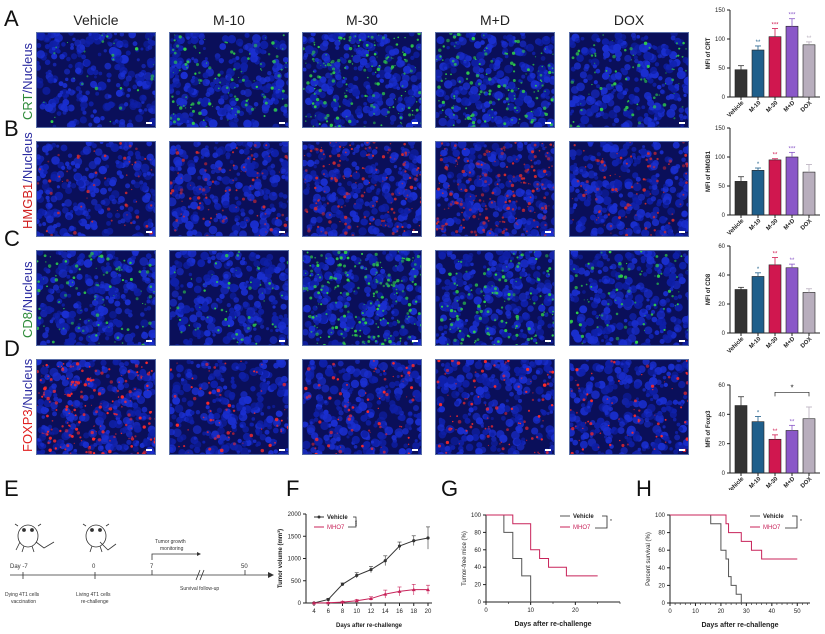 This screenshot has width=825, height=634. Describe the element at coordinates (229, 20) in the screenshot. I see `column-title-m10: M-10` at that location.